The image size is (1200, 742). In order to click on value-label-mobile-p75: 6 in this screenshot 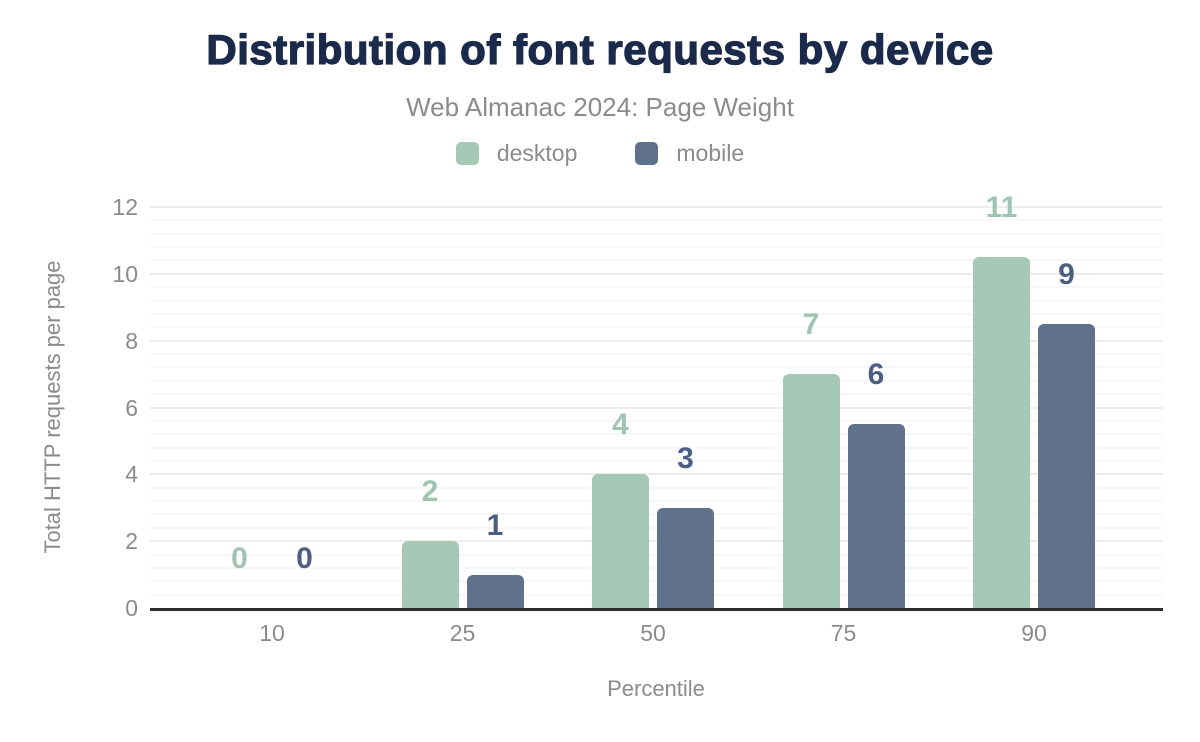, I will do `click(876, 375)`.